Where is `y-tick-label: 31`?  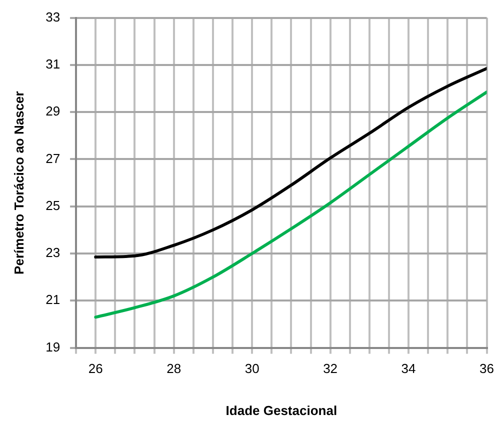
y-tick-label: 31 is located at coordinates (53, 64).